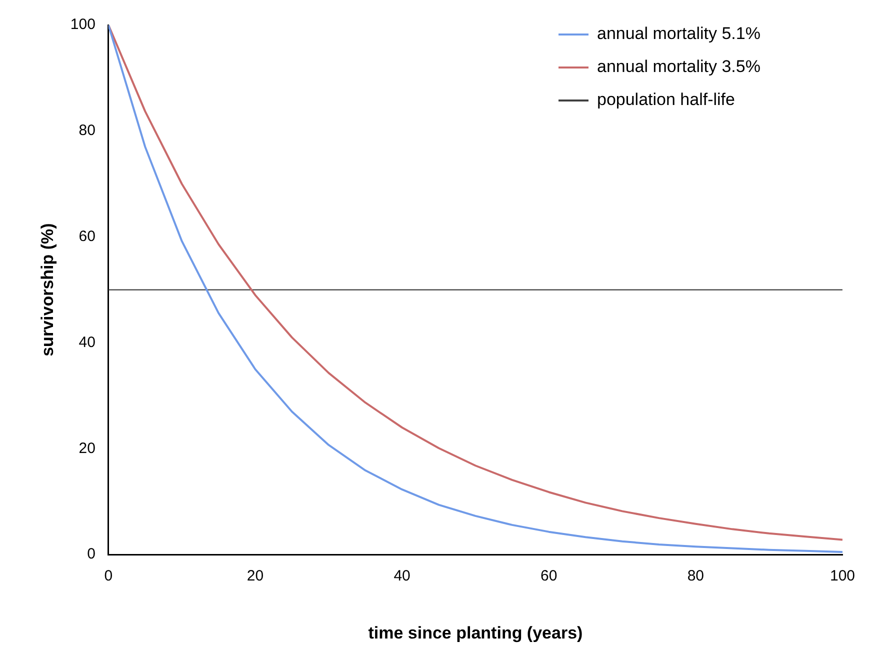 Image resolution: width=871 pixels, height=664 pixels. Describe the element at coordinates (255, 576) in the screenshot. I see `x-tick-label: 20` at that location.